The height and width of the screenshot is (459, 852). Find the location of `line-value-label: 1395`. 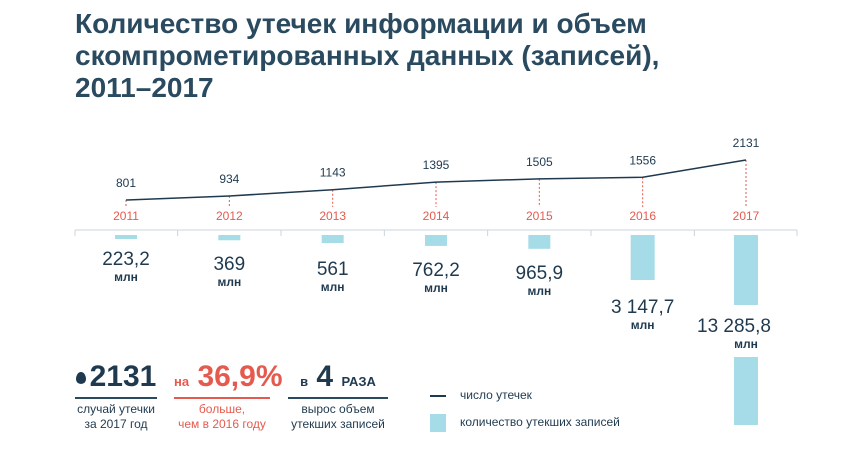

line-value-label: 1395 is located at coordinates (436, 165).